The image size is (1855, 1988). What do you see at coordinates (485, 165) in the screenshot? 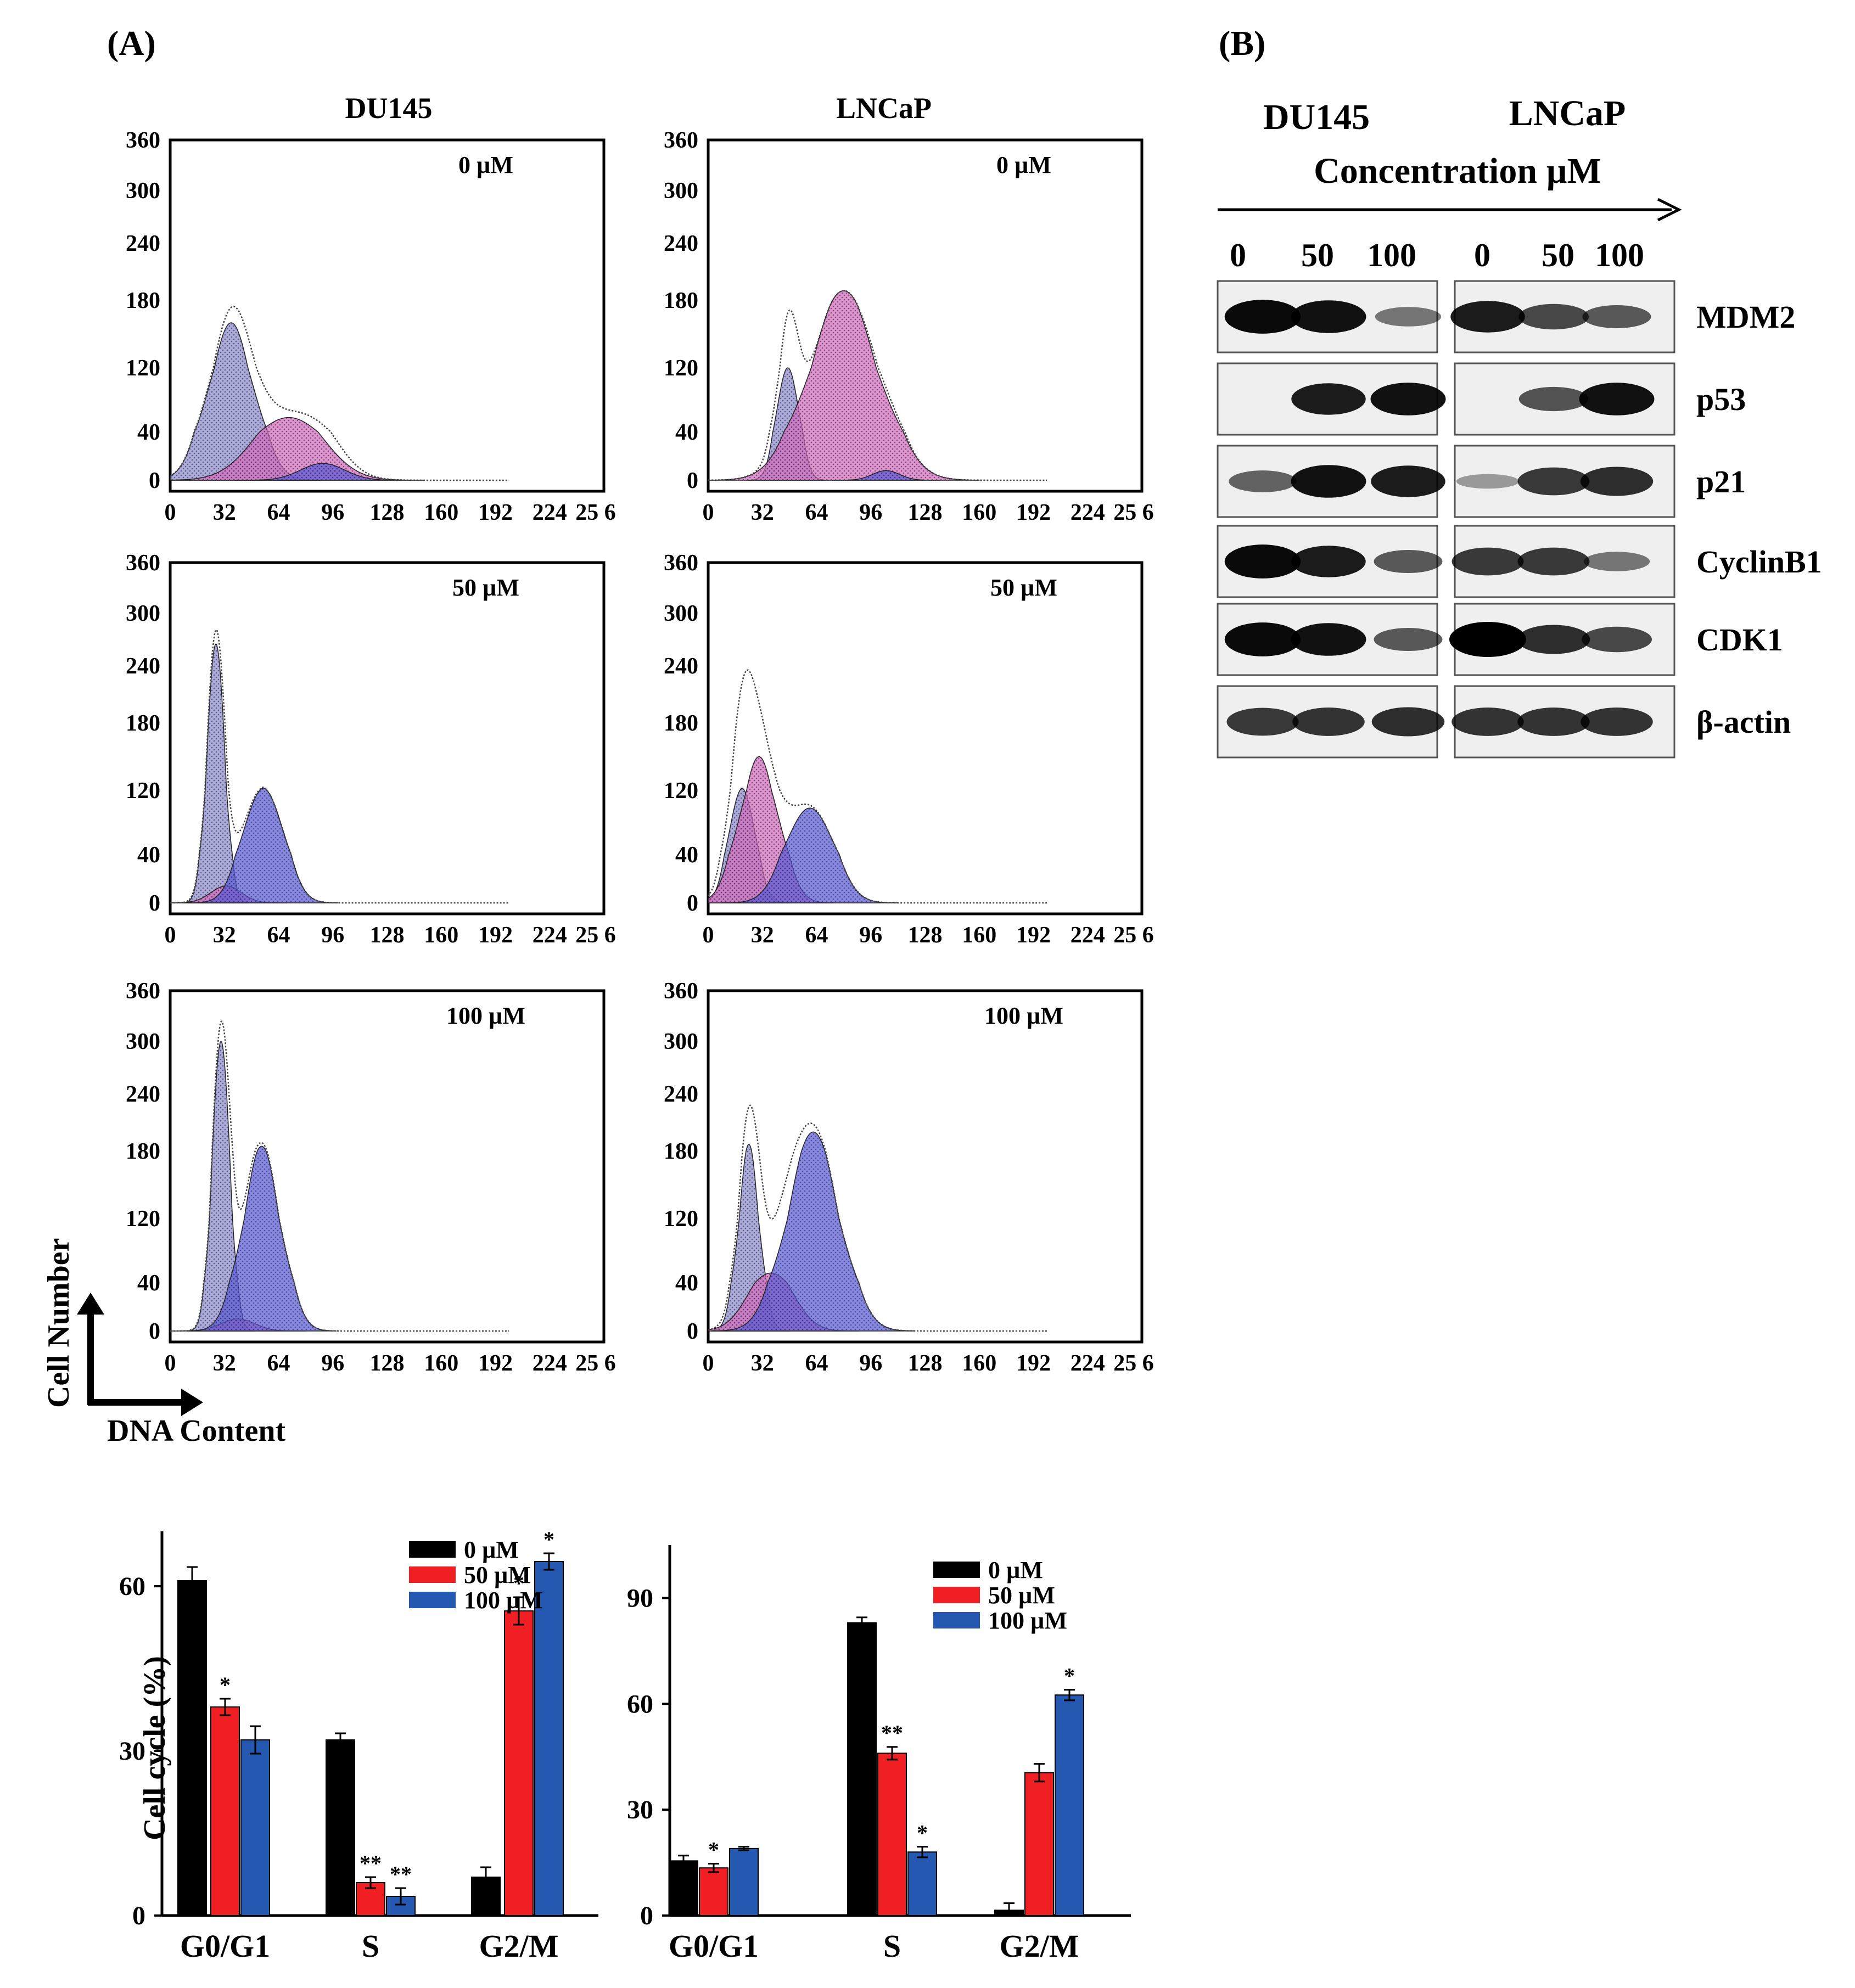
I see `concentration-label: 0 µM` at bounding box center [485, 165].